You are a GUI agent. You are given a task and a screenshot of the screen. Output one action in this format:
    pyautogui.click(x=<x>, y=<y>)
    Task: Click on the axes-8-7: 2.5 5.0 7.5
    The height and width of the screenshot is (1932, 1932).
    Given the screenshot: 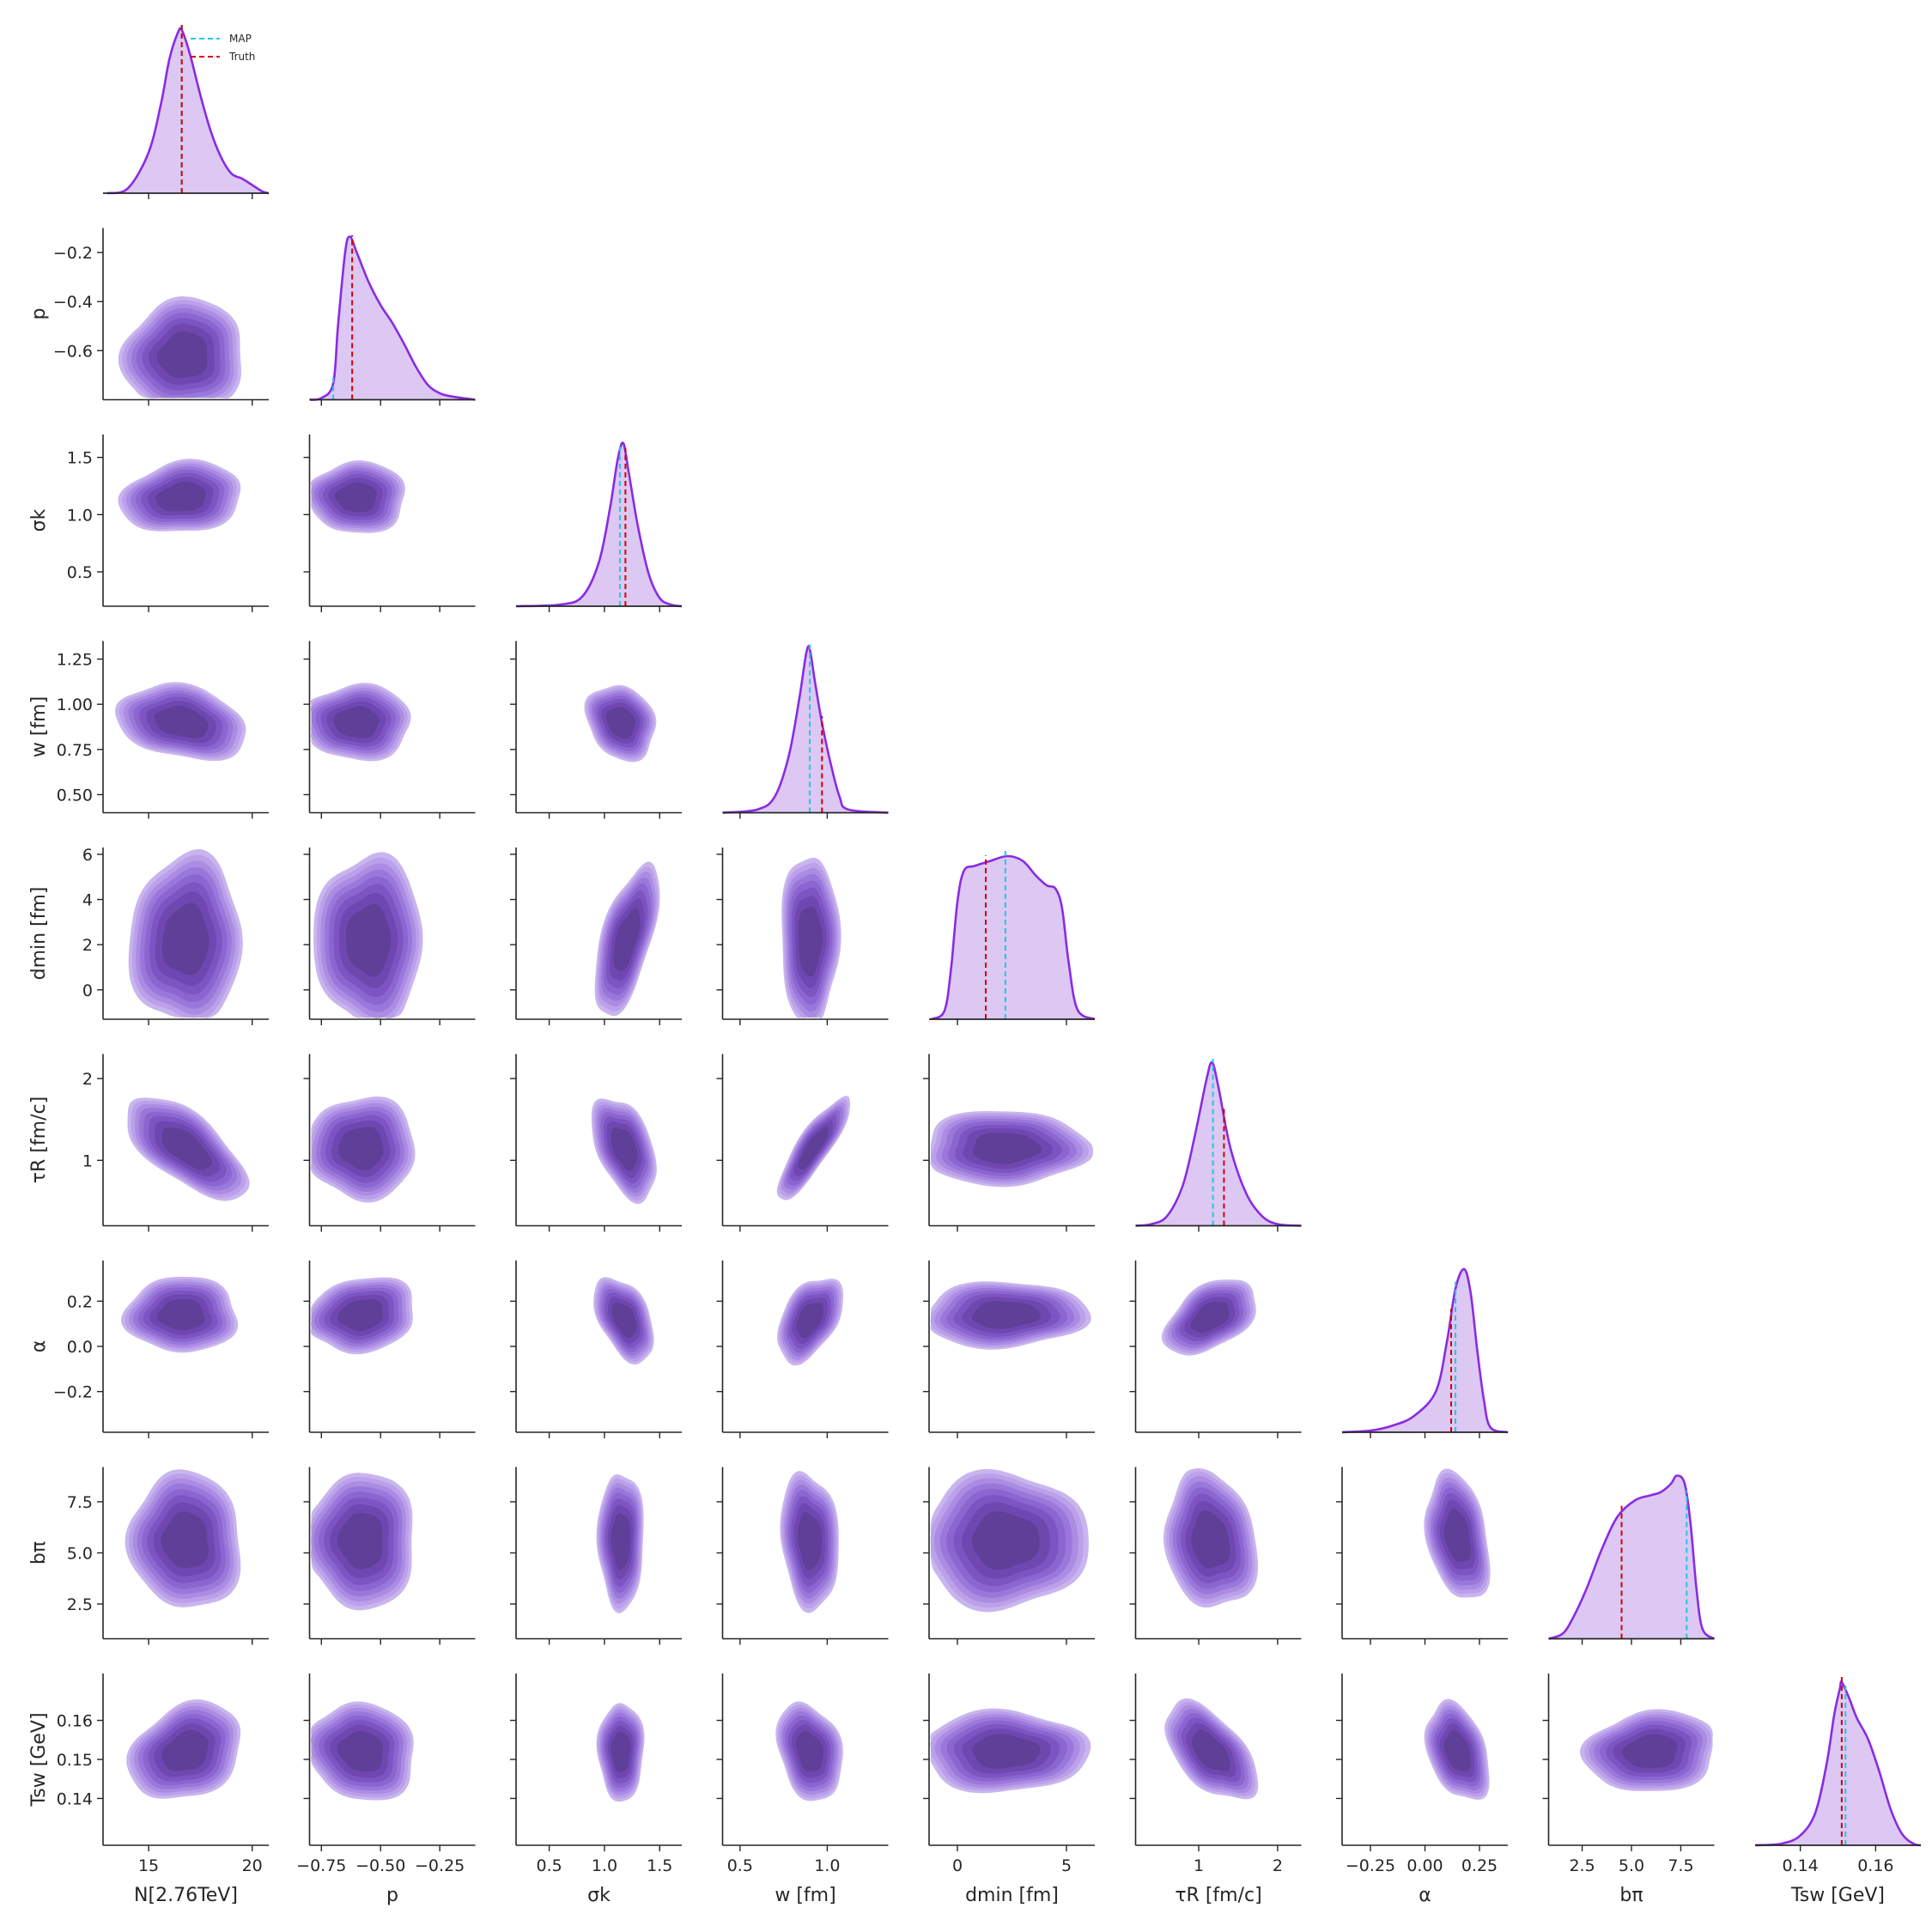 What is the action you would take?
    pyautogui.click(x=1628, y=1775)
    